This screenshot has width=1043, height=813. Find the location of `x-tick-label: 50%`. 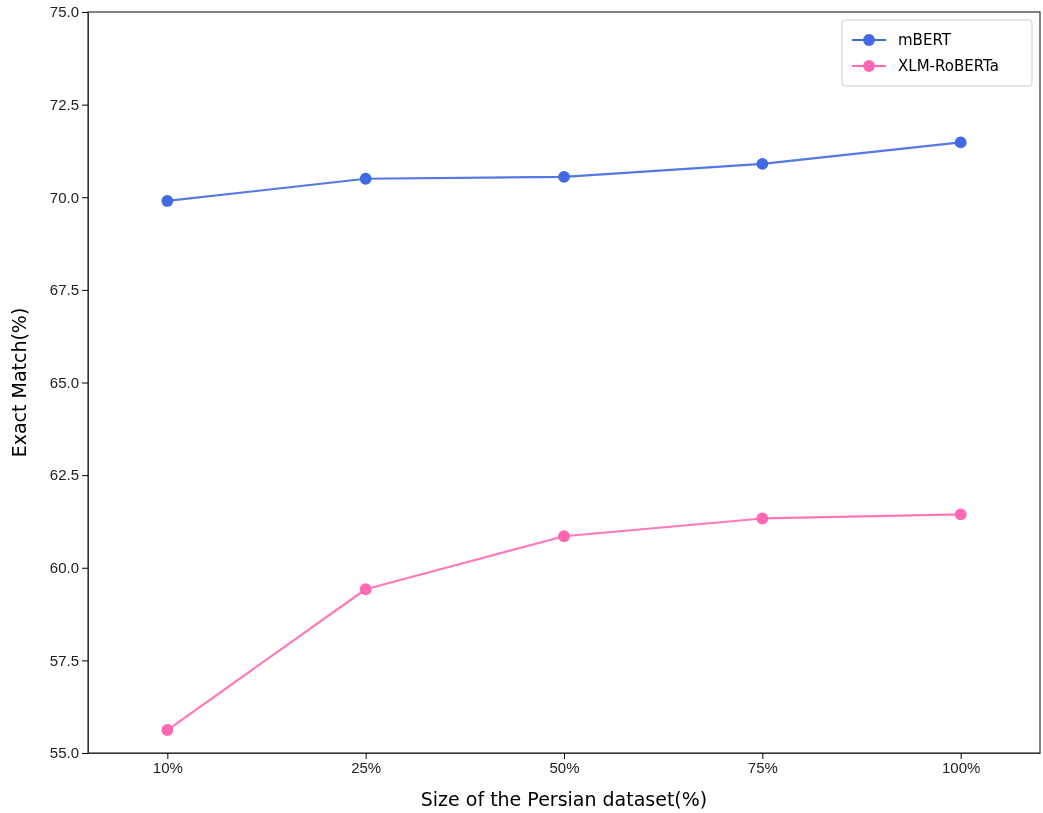

x-tick-label: 50% is located at coordinates (564, 767).